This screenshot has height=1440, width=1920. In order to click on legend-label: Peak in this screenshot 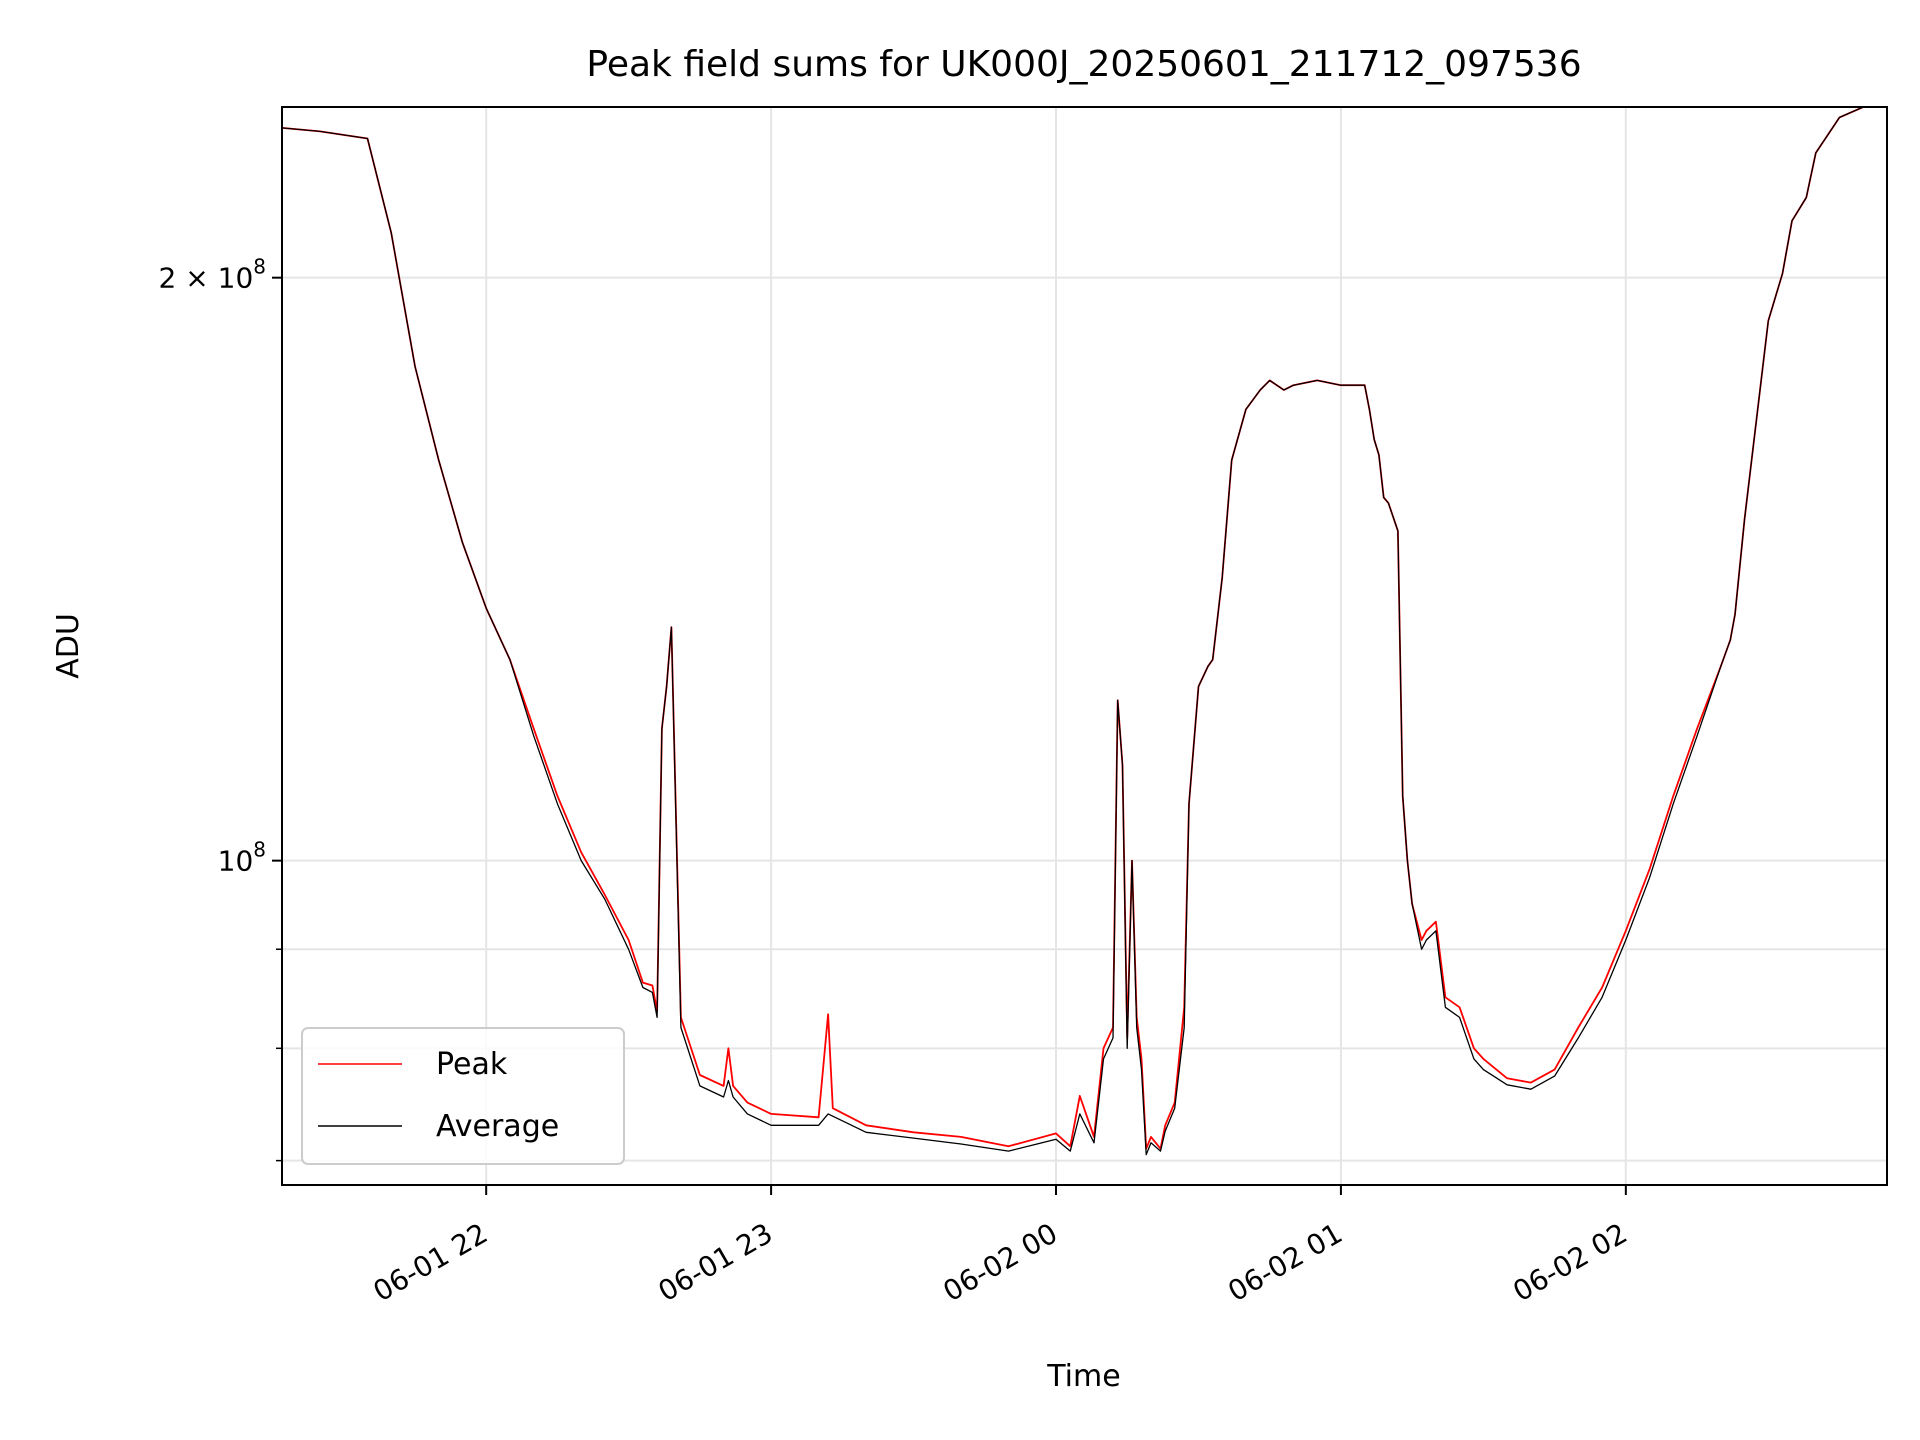, I will do `click(472, 1064)`.